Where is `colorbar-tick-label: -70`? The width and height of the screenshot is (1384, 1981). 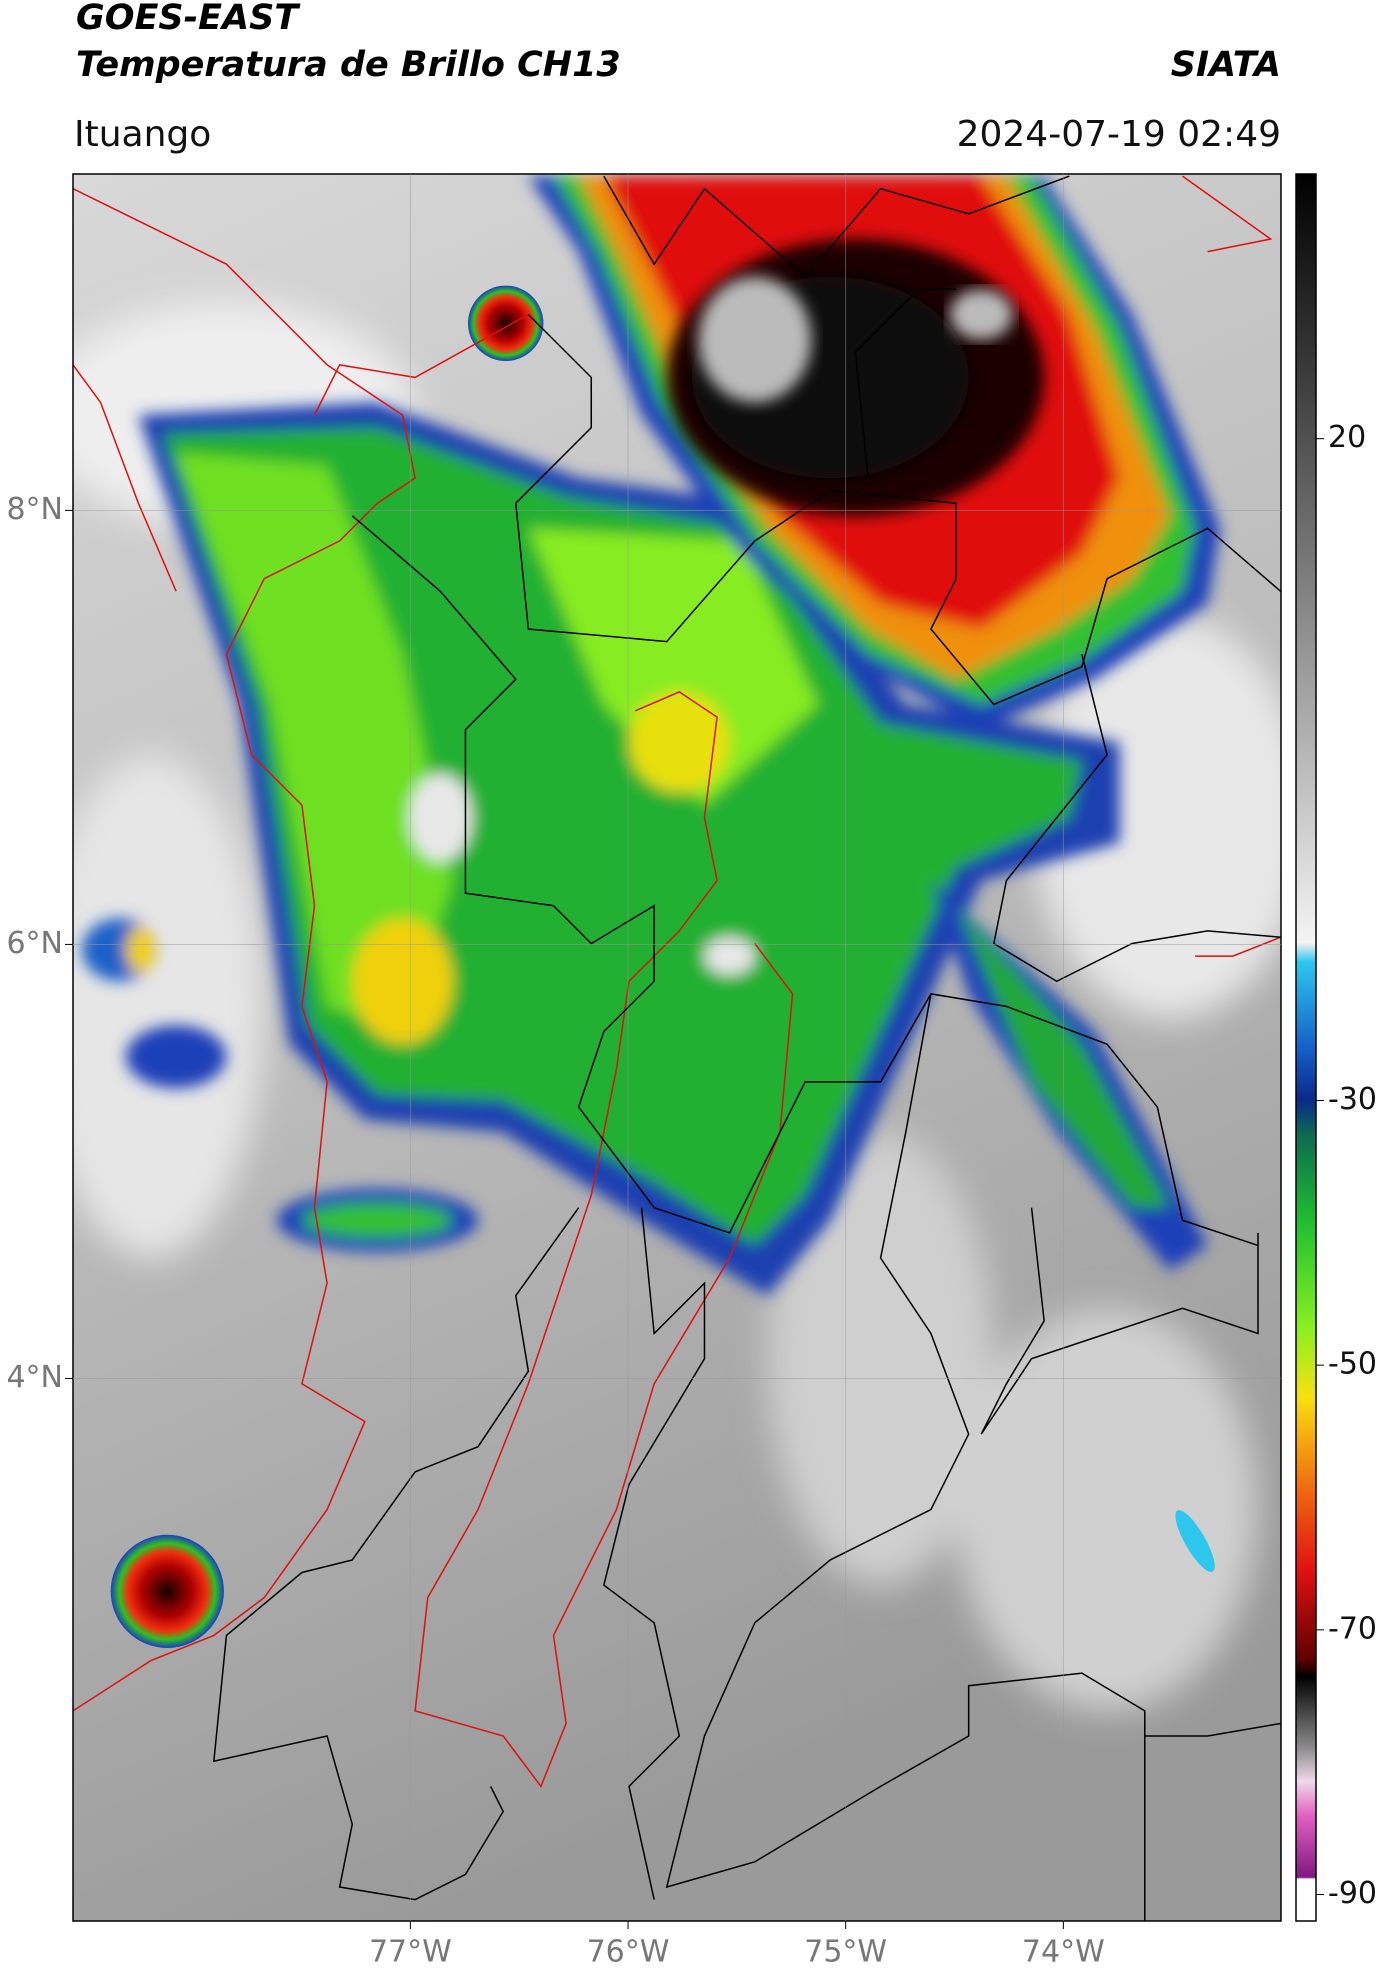 colorbar-tick-label: -70 is located at coordinates (1352, 1628).